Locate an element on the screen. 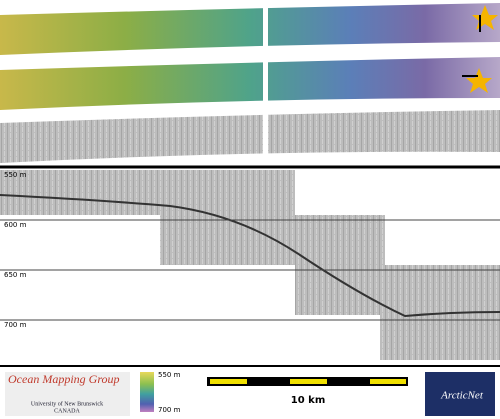 This screenshot has height=419, width=500. logo-omg is located at coordinates (67, 394).